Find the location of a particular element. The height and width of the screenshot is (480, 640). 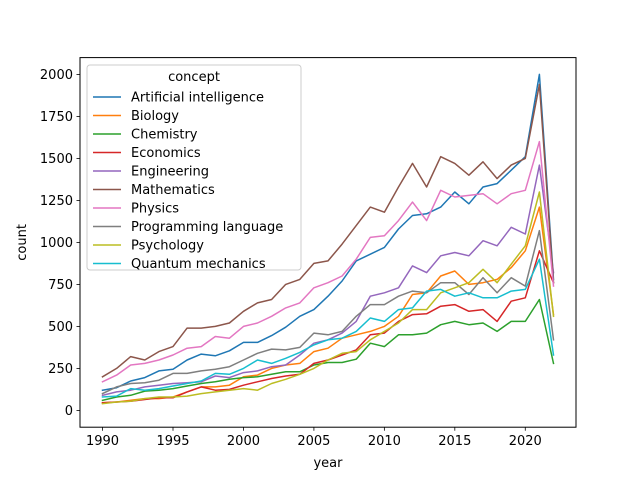

legend-box is located at coordinates (194, 167).